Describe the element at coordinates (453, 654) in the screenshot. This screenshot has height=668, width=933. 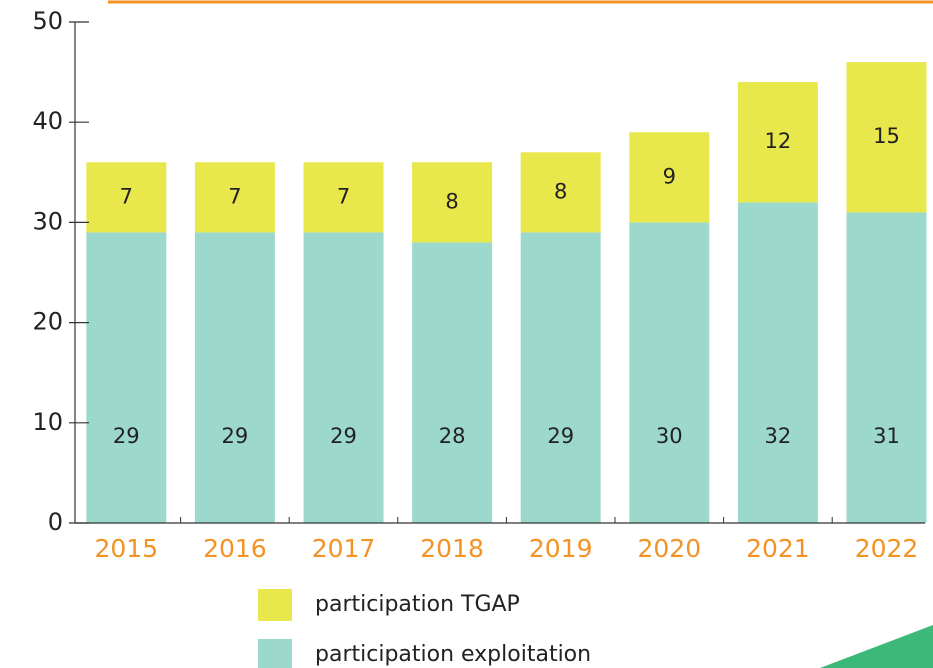
I see `legend-label: participation exploitation` at that location.